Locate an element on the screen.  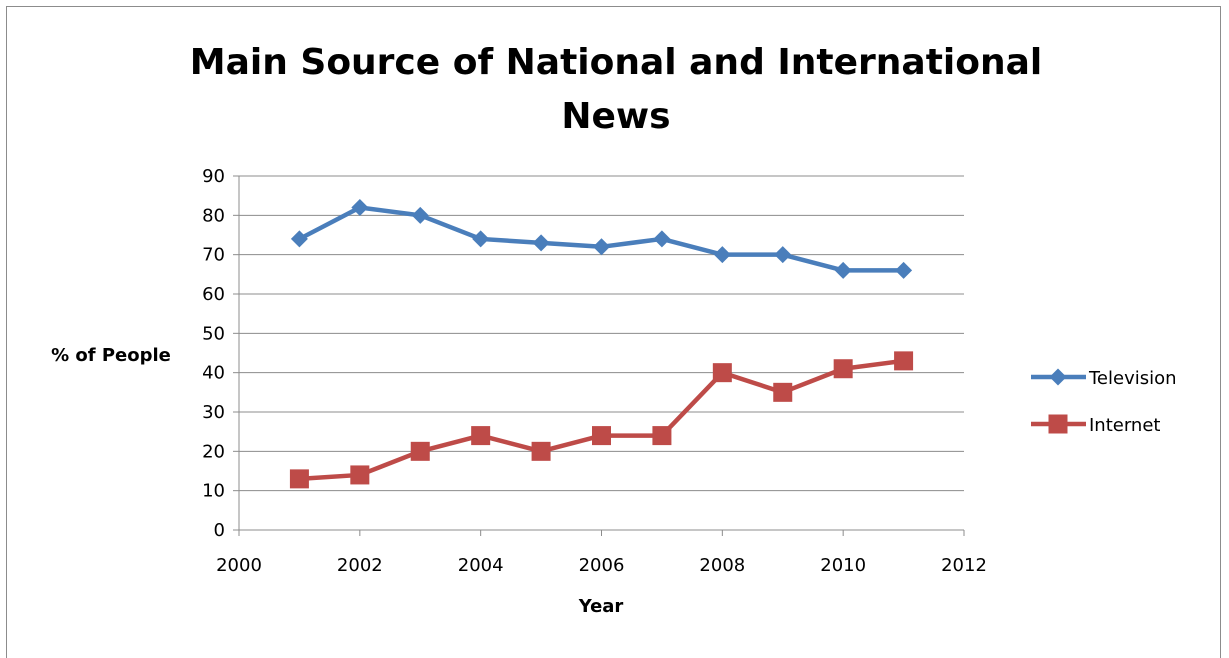
data-point-television-2005 is located at coordinates (541, 243).